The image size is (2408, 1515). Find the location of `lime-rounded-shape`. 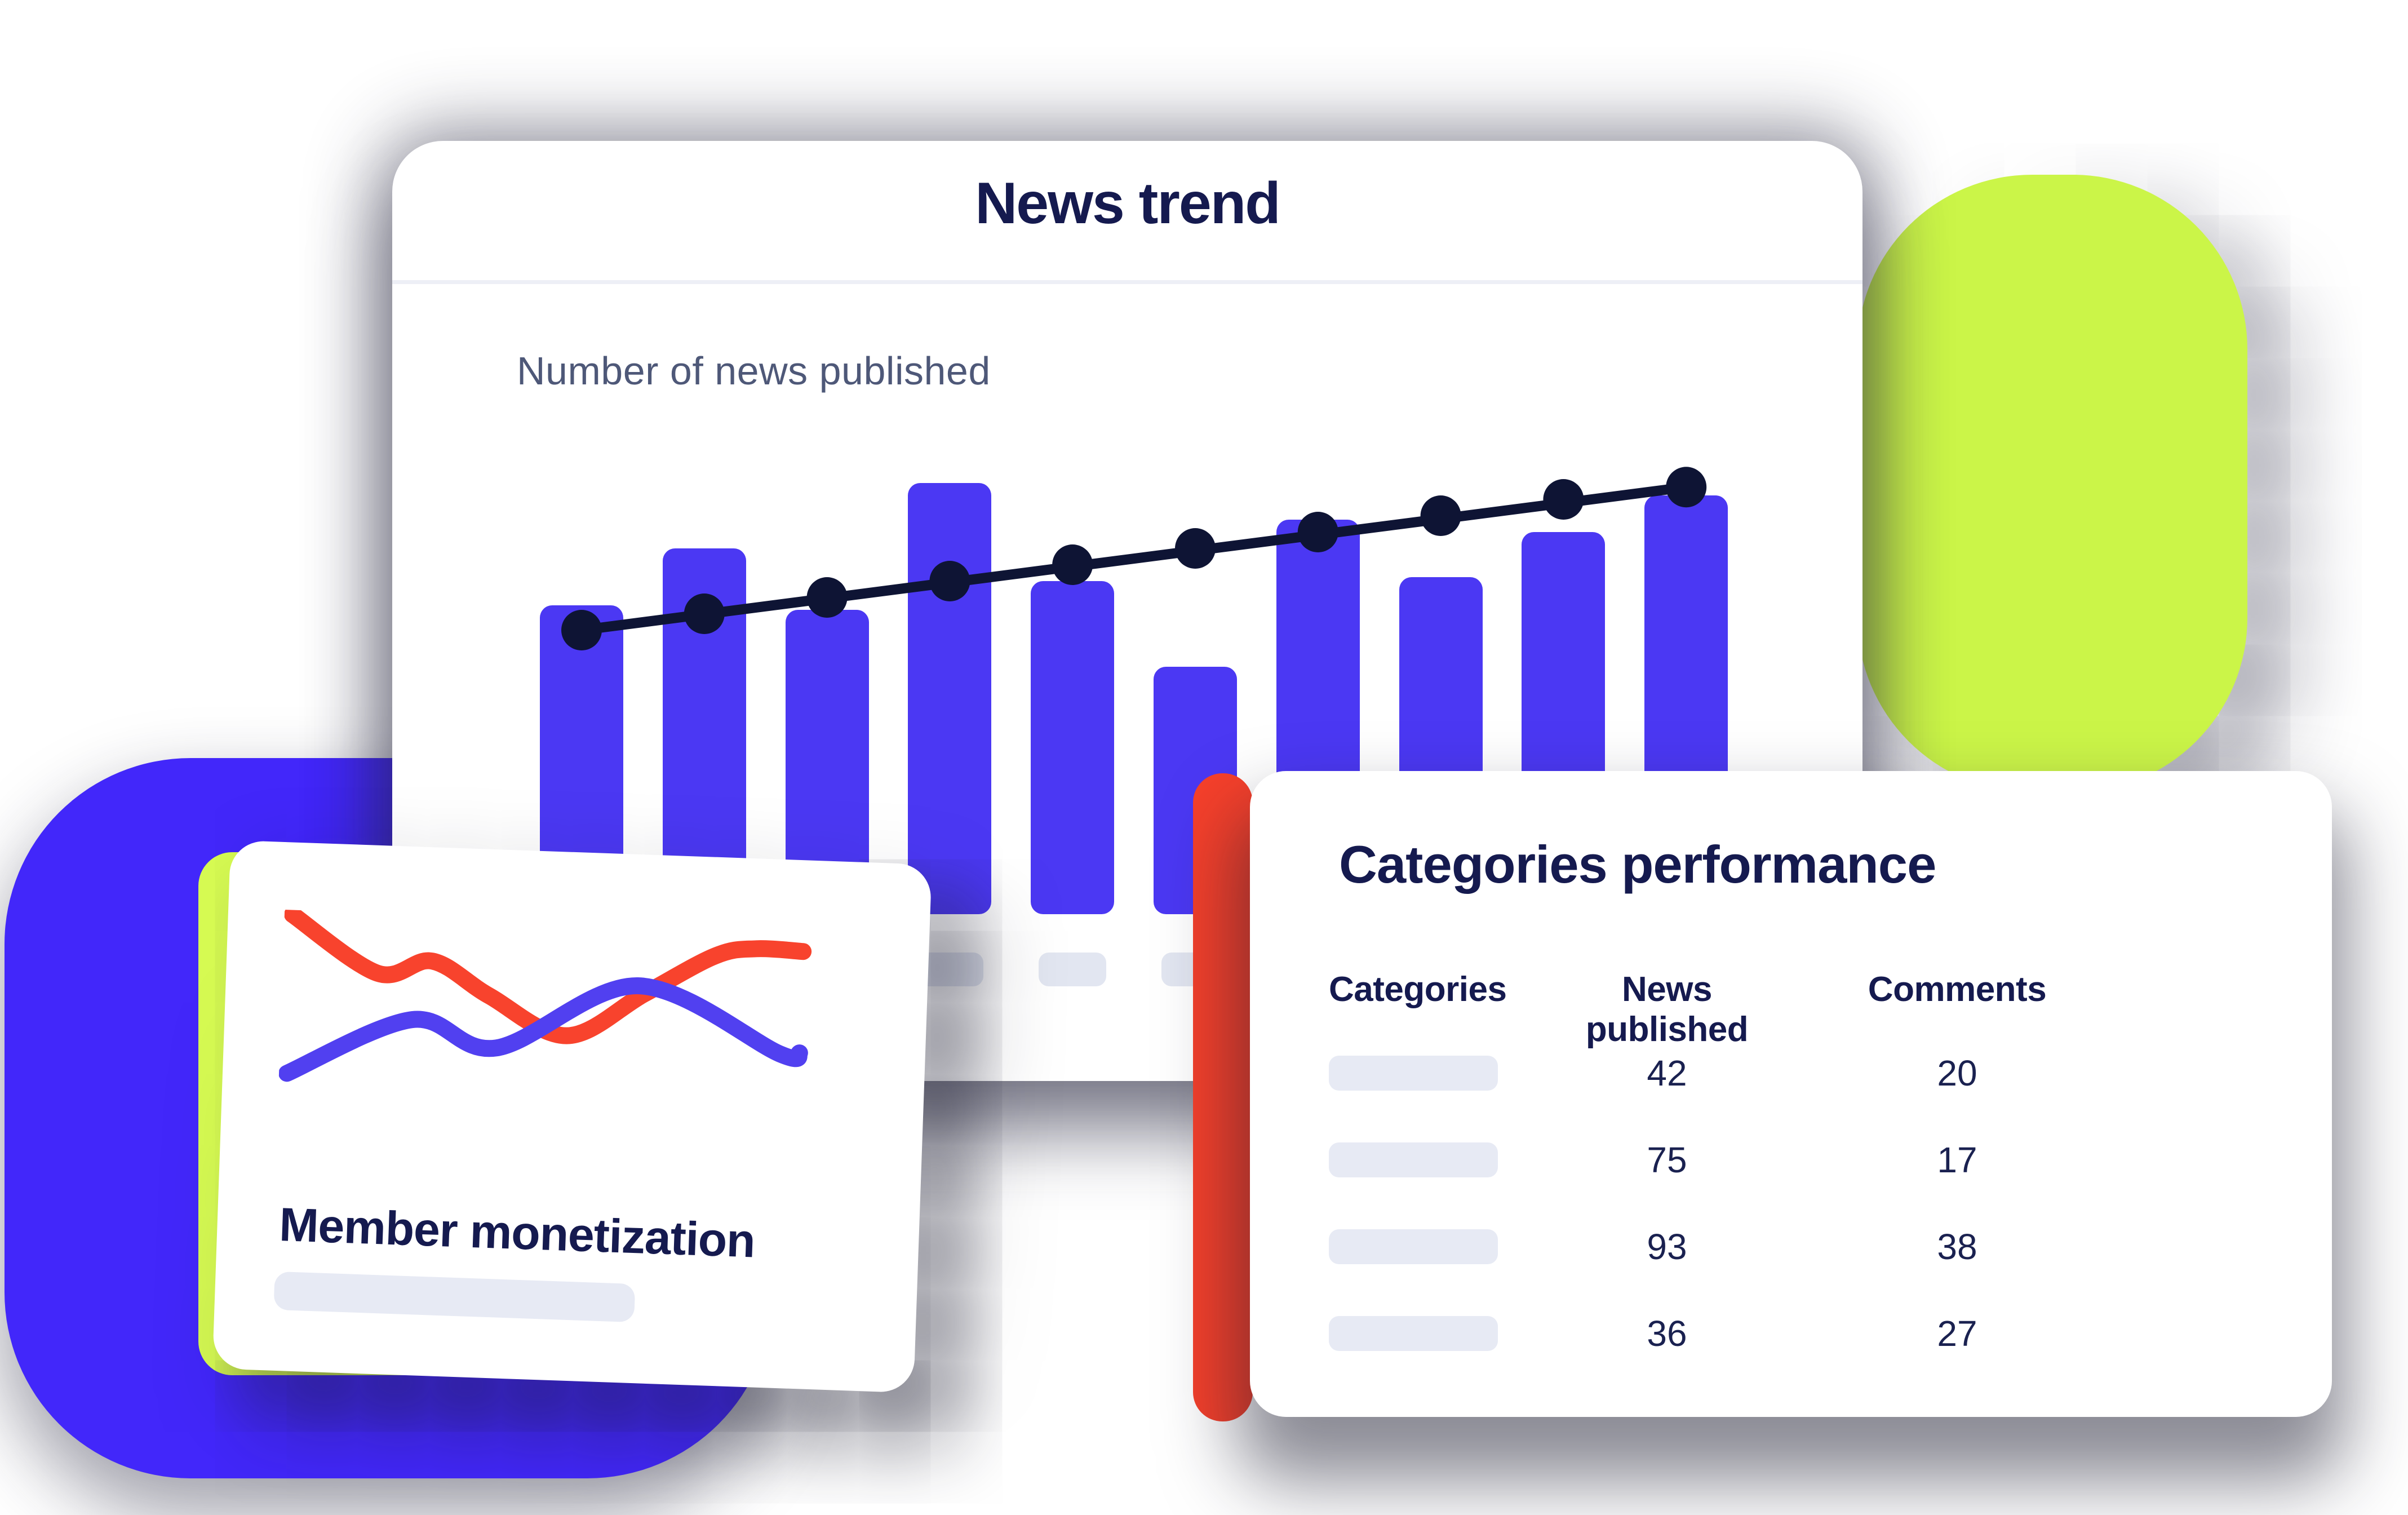

lime-rounded-shape is located at coordinates (2052, 483).